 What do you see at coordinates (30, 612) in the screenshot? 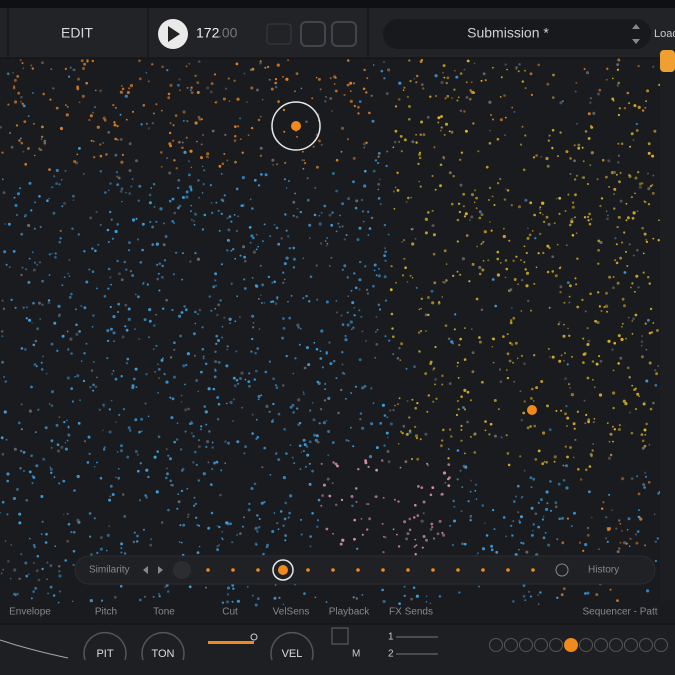
I see `tab: Envelope` at bounding box center [30, 612].